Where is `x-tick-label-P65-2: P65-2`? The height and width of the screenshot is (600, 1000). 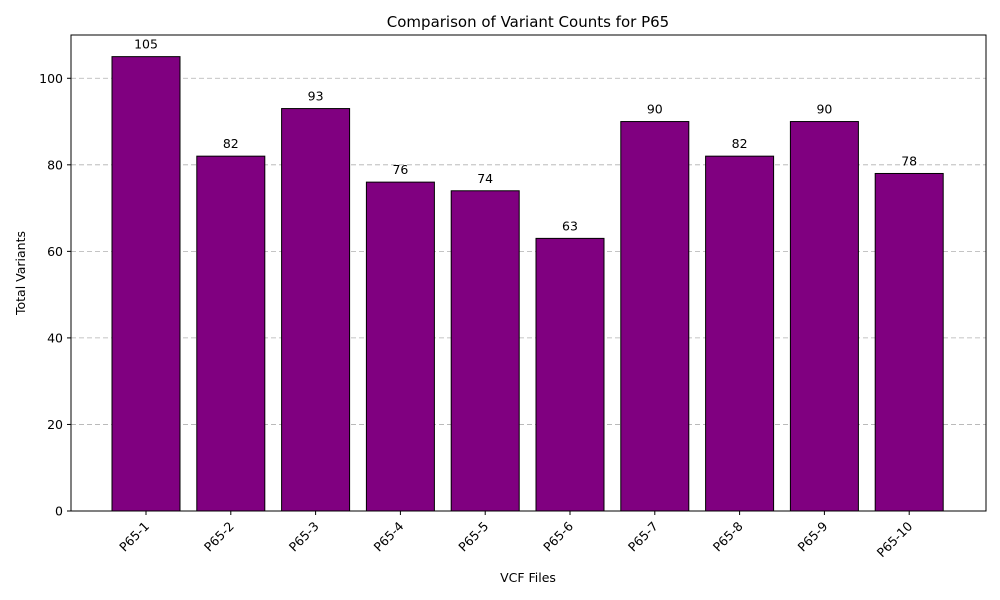 x-tick-label-P65-2: P65-2 is located at coordinates (219, 537).